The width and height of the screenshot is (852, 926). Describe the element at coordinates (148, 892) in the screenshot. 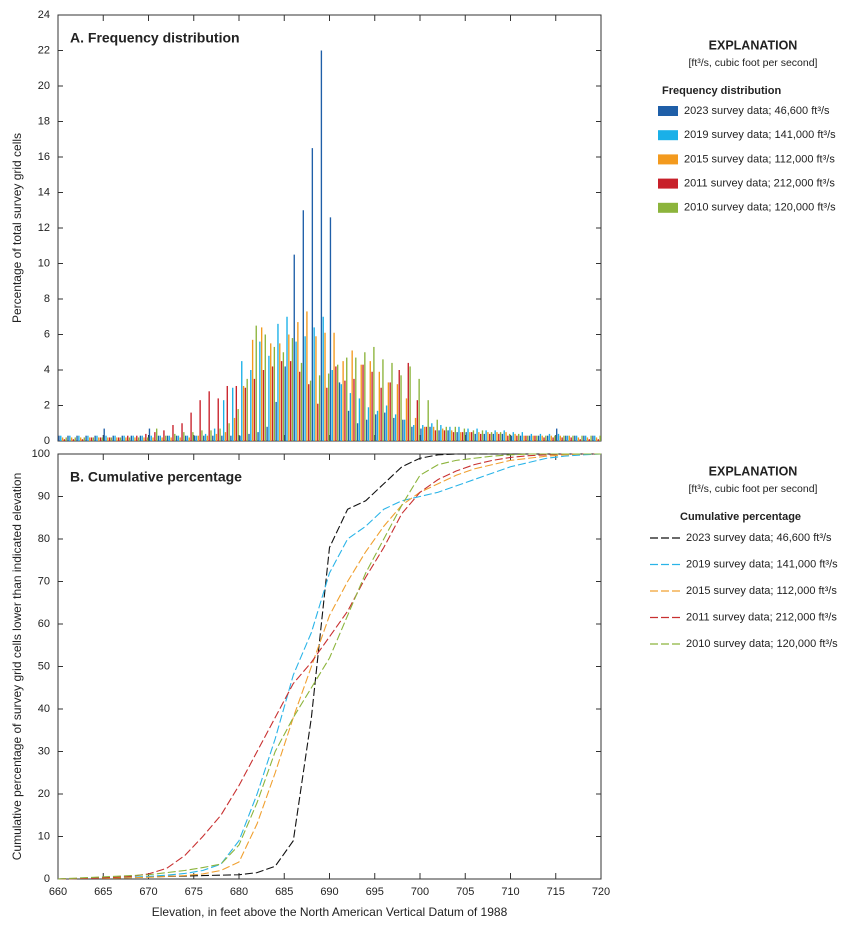

I see `x-tick-label: 670` at that location.